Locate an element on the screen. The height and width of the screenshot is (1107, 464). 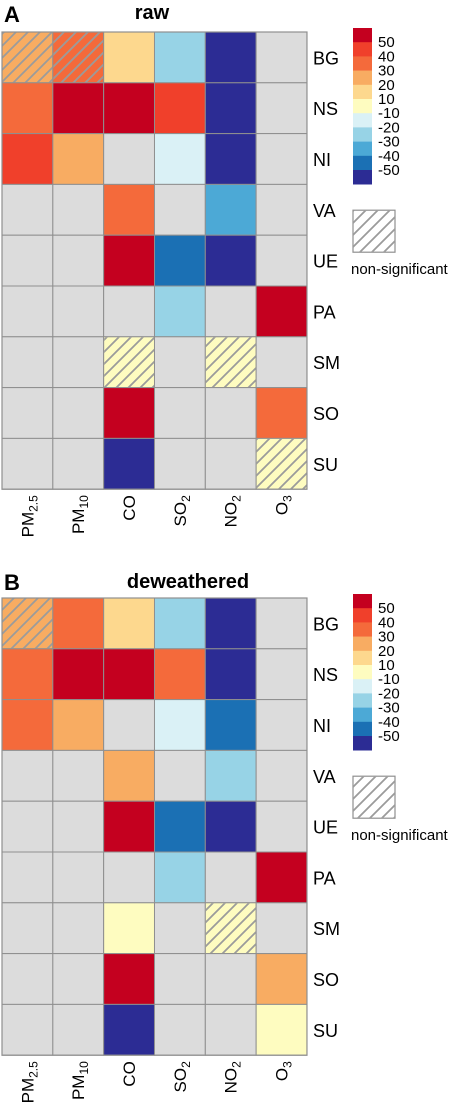
cell-va-pm25 is located at coordinates (27, 209).